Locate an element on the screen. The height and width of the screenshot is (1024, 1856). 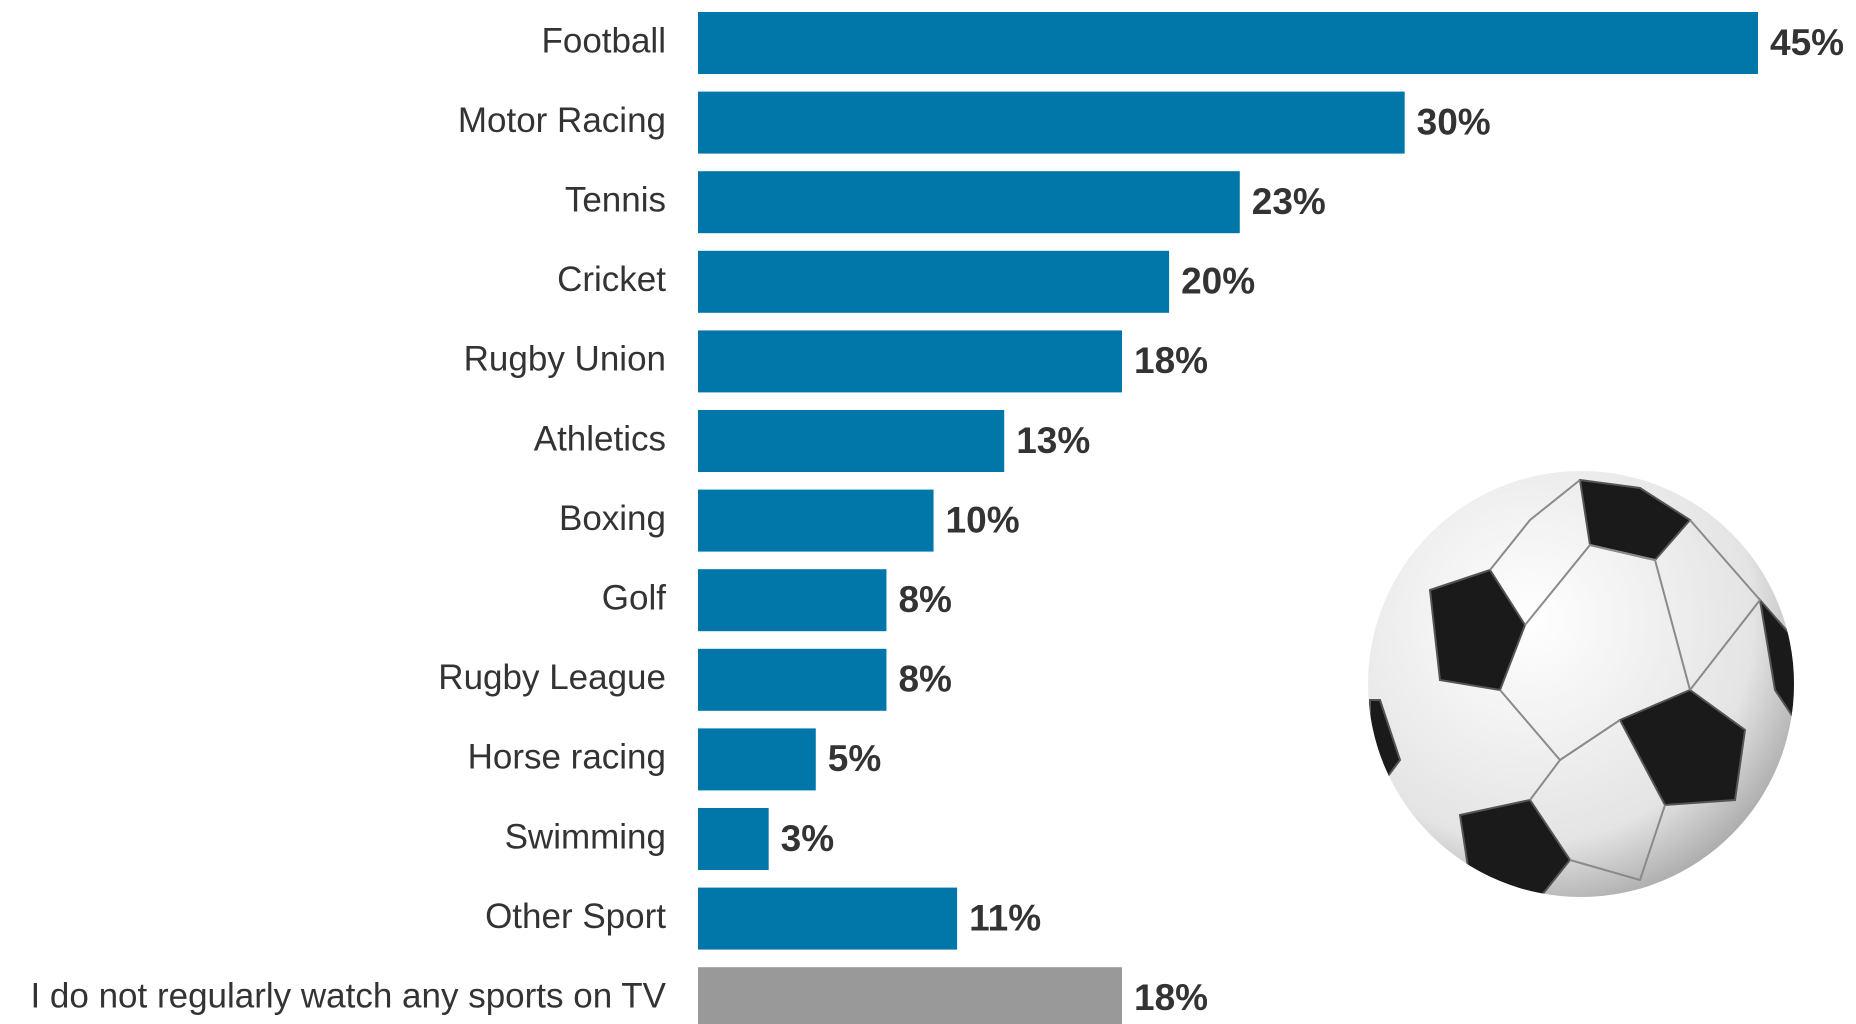
category-label: Boxing is located at coordinates (612, 518).